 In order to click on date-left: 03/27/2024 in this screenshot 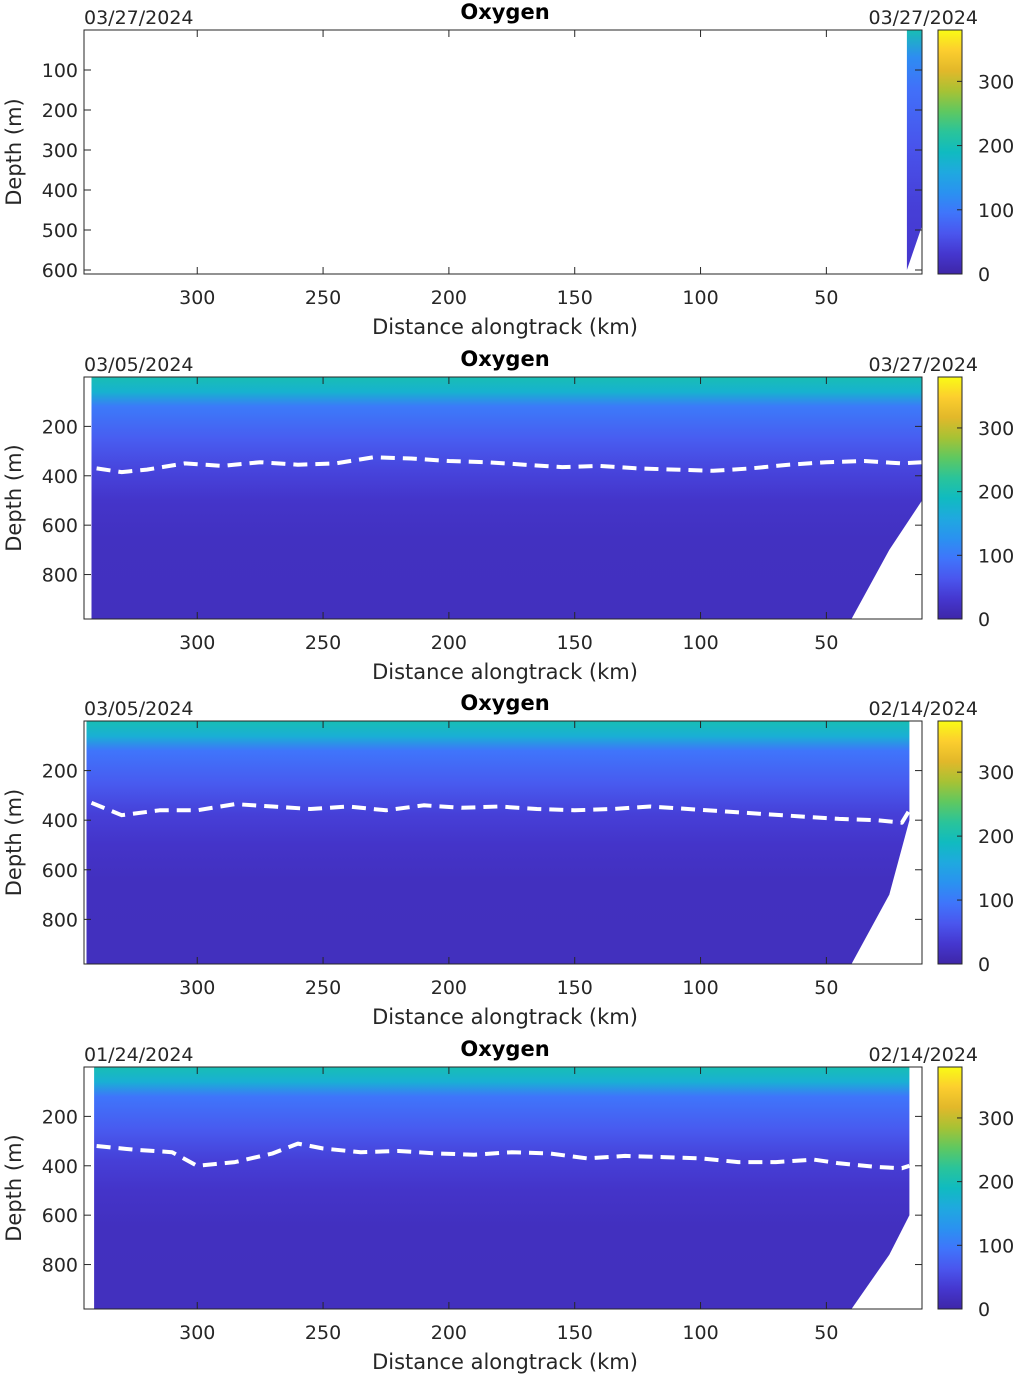, I will do `click(139, 18)`.